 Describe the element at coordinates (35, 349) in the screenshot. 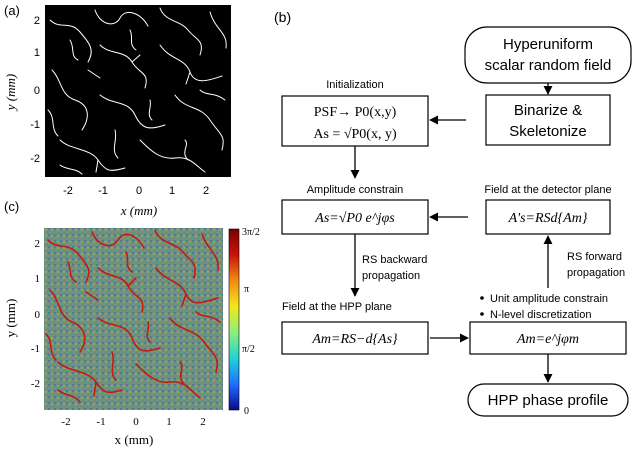

I see `panel-c-ytick-m1: -1` at that location.